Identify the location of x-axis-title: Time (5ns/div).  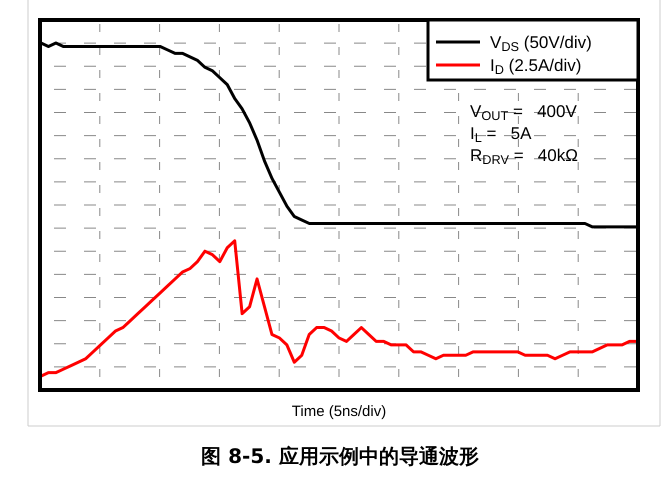
(339, 411).